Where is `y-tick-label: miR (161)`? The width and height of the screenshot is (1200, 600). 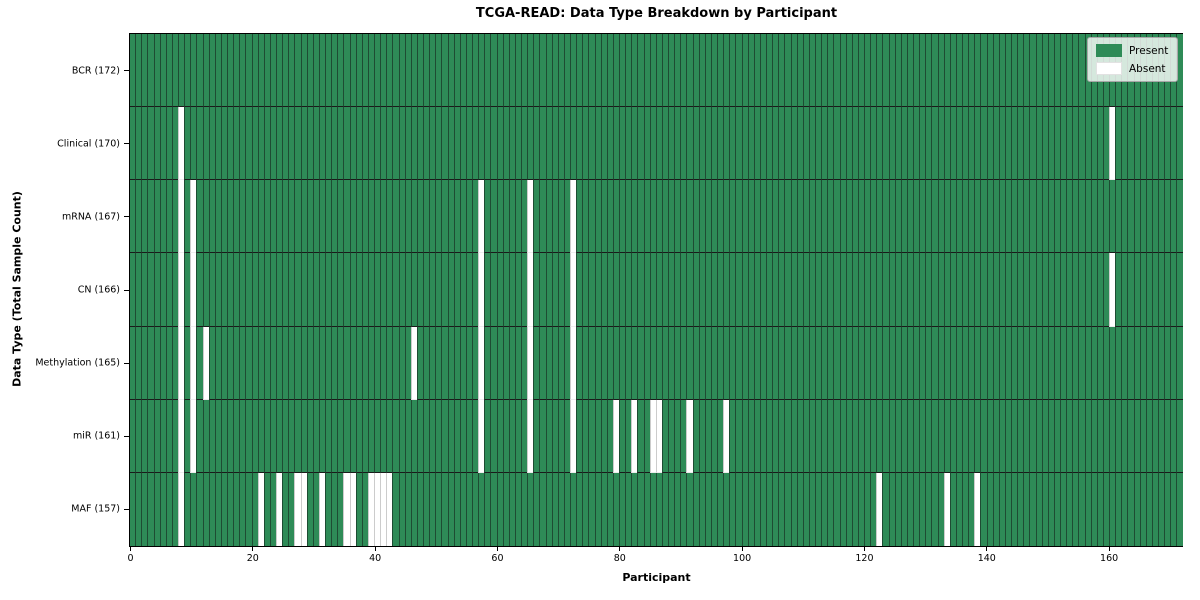 y-tick-label: miR (161) is located at coordinates (96, 436).